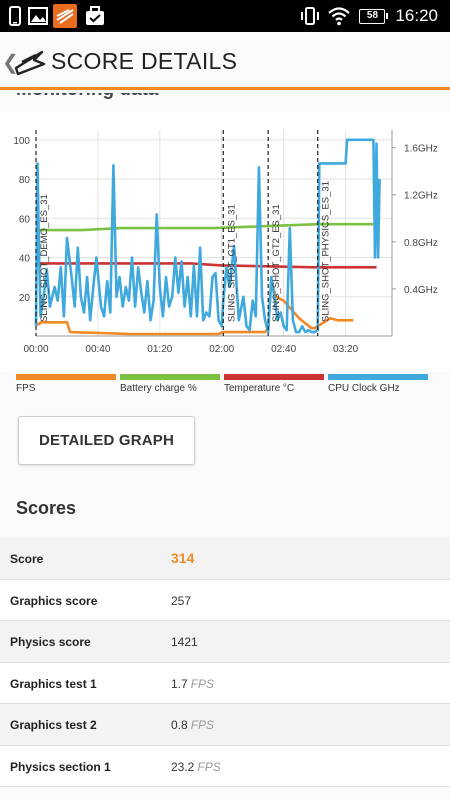  What do you see at coordinates (25, 259) in the screenshot?
I see `y-left-tick-label: 40` at bounding box center [25, 259].